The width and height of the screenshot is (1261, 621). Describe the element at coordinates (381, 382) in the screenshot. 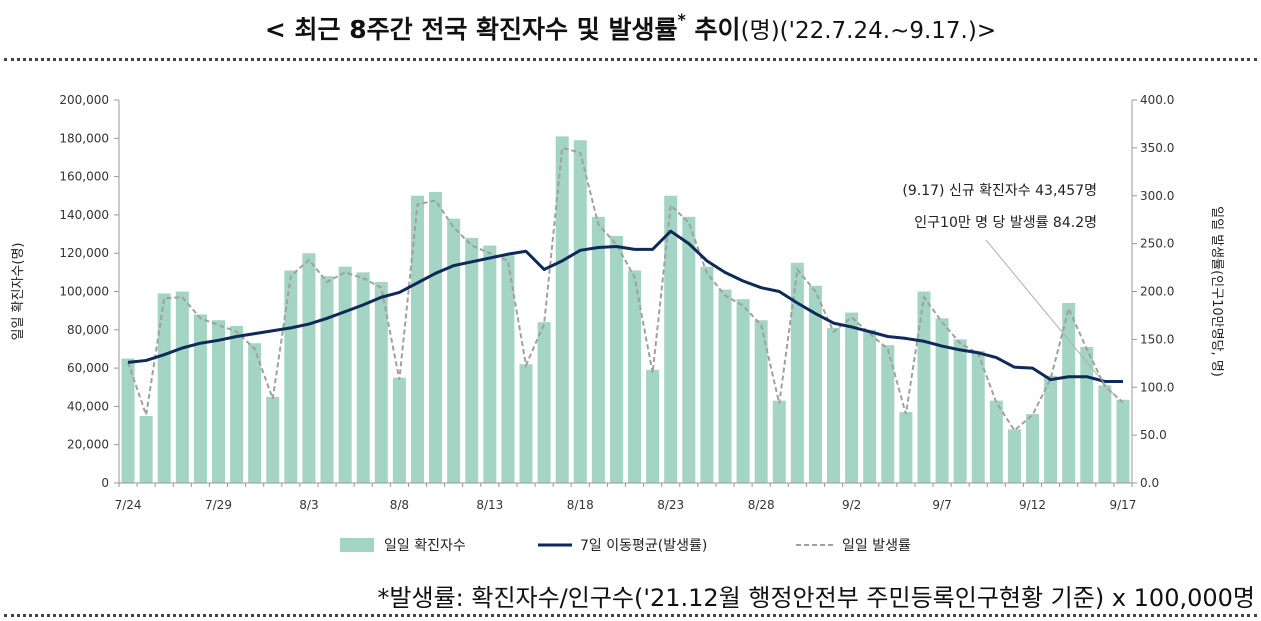

I see `bar-8/7` at that location.